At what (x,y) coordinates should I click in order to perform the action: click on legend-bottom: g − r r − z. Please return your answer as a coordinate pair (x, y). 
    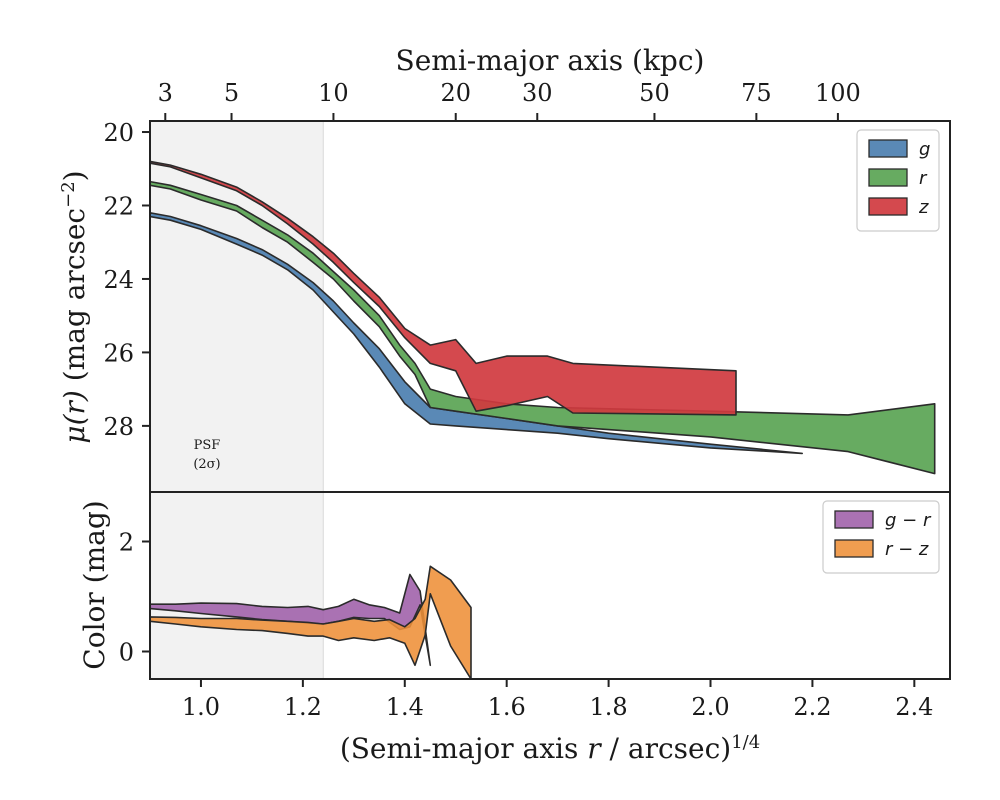
    Looking at the image, I should click on (881, 537).